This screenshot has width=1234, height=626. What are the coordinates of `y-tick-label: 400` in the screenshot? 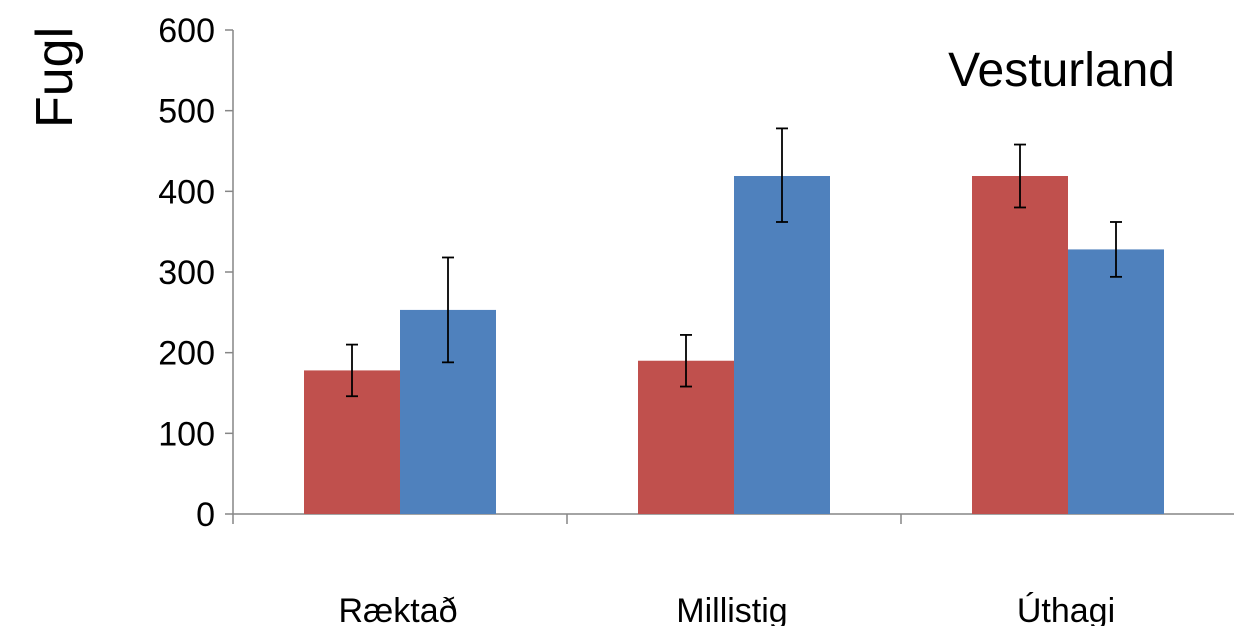 It's located at (186, 192).